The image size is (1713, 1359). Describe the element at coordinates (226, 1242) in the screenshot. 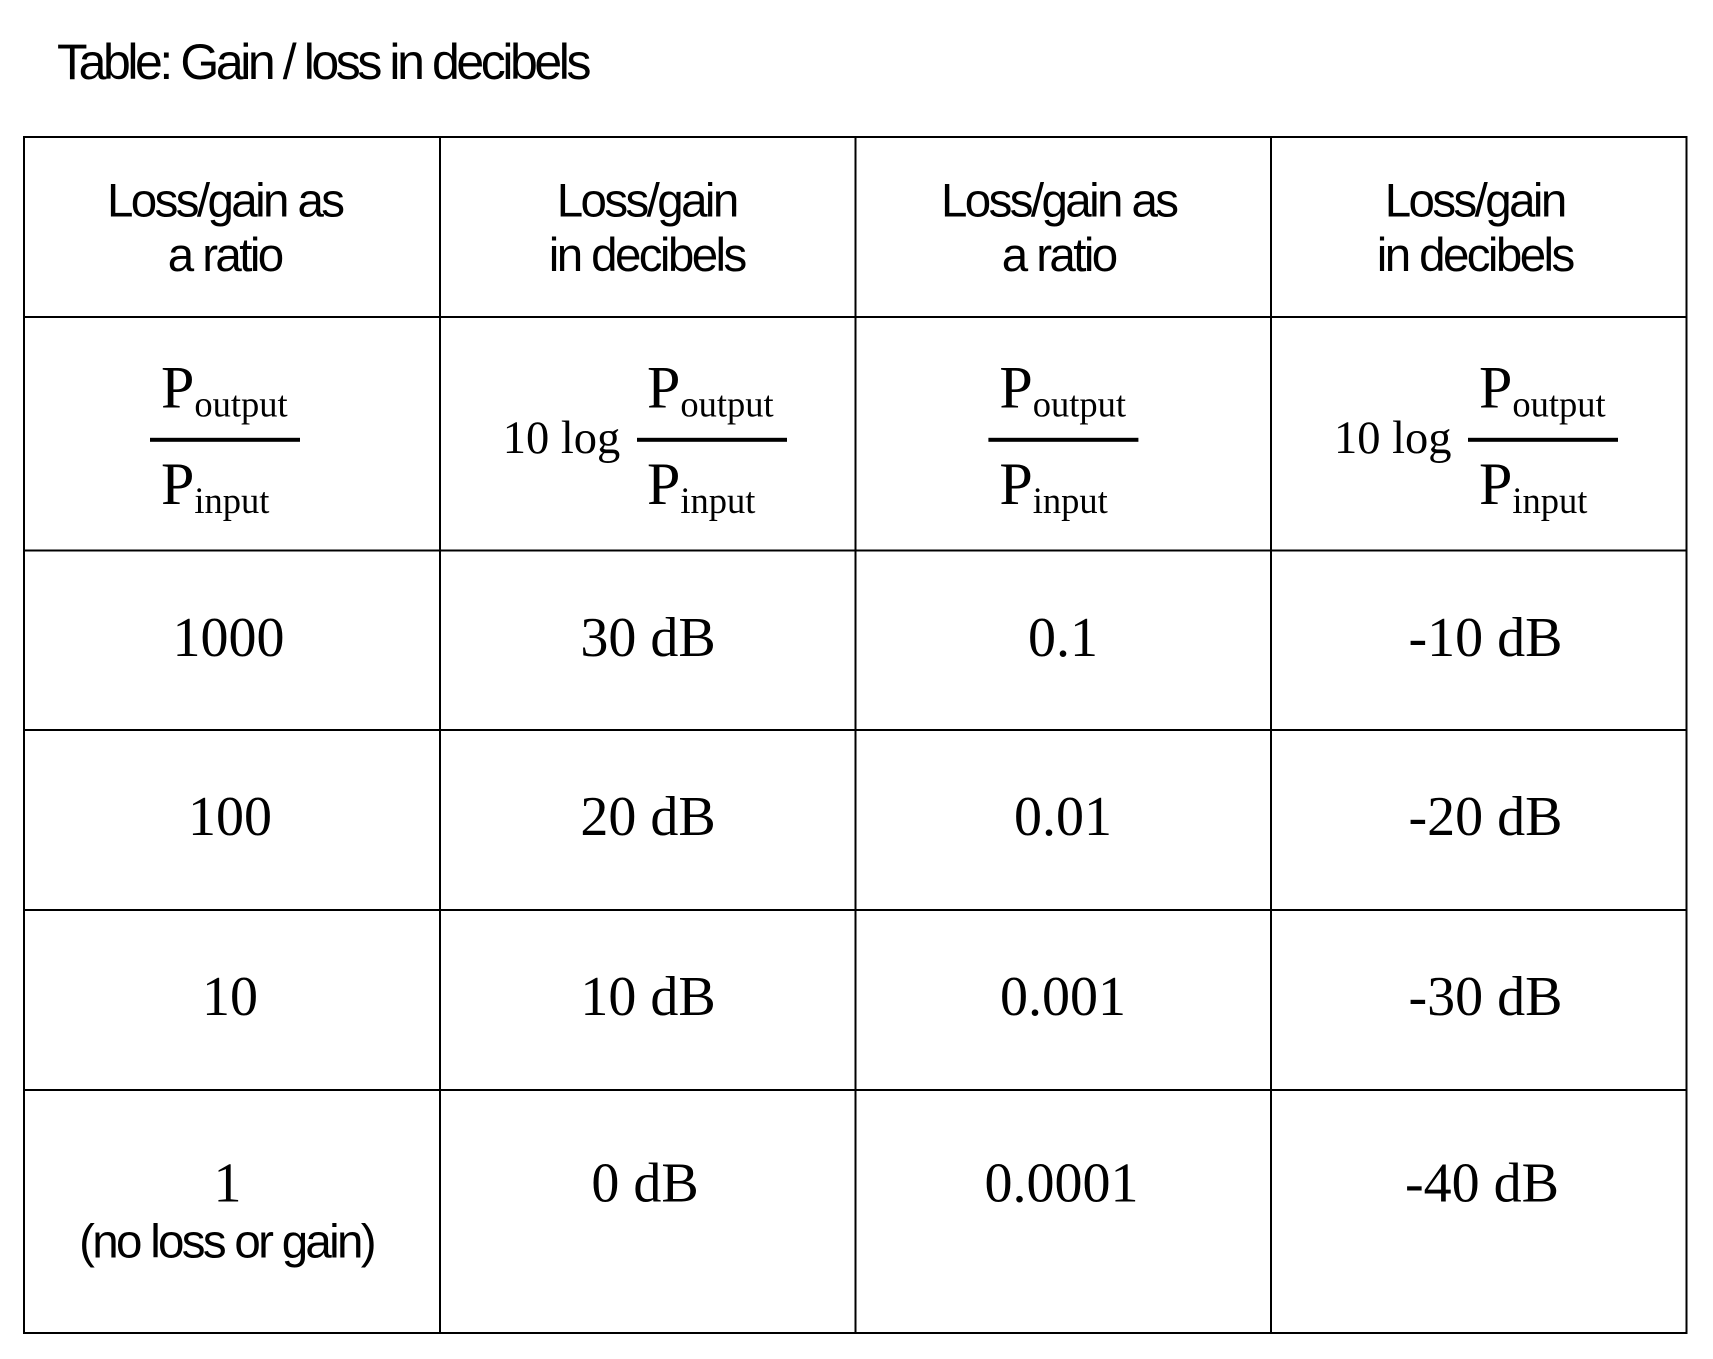

I see `svg-text: (no loss or gain)` at that location.